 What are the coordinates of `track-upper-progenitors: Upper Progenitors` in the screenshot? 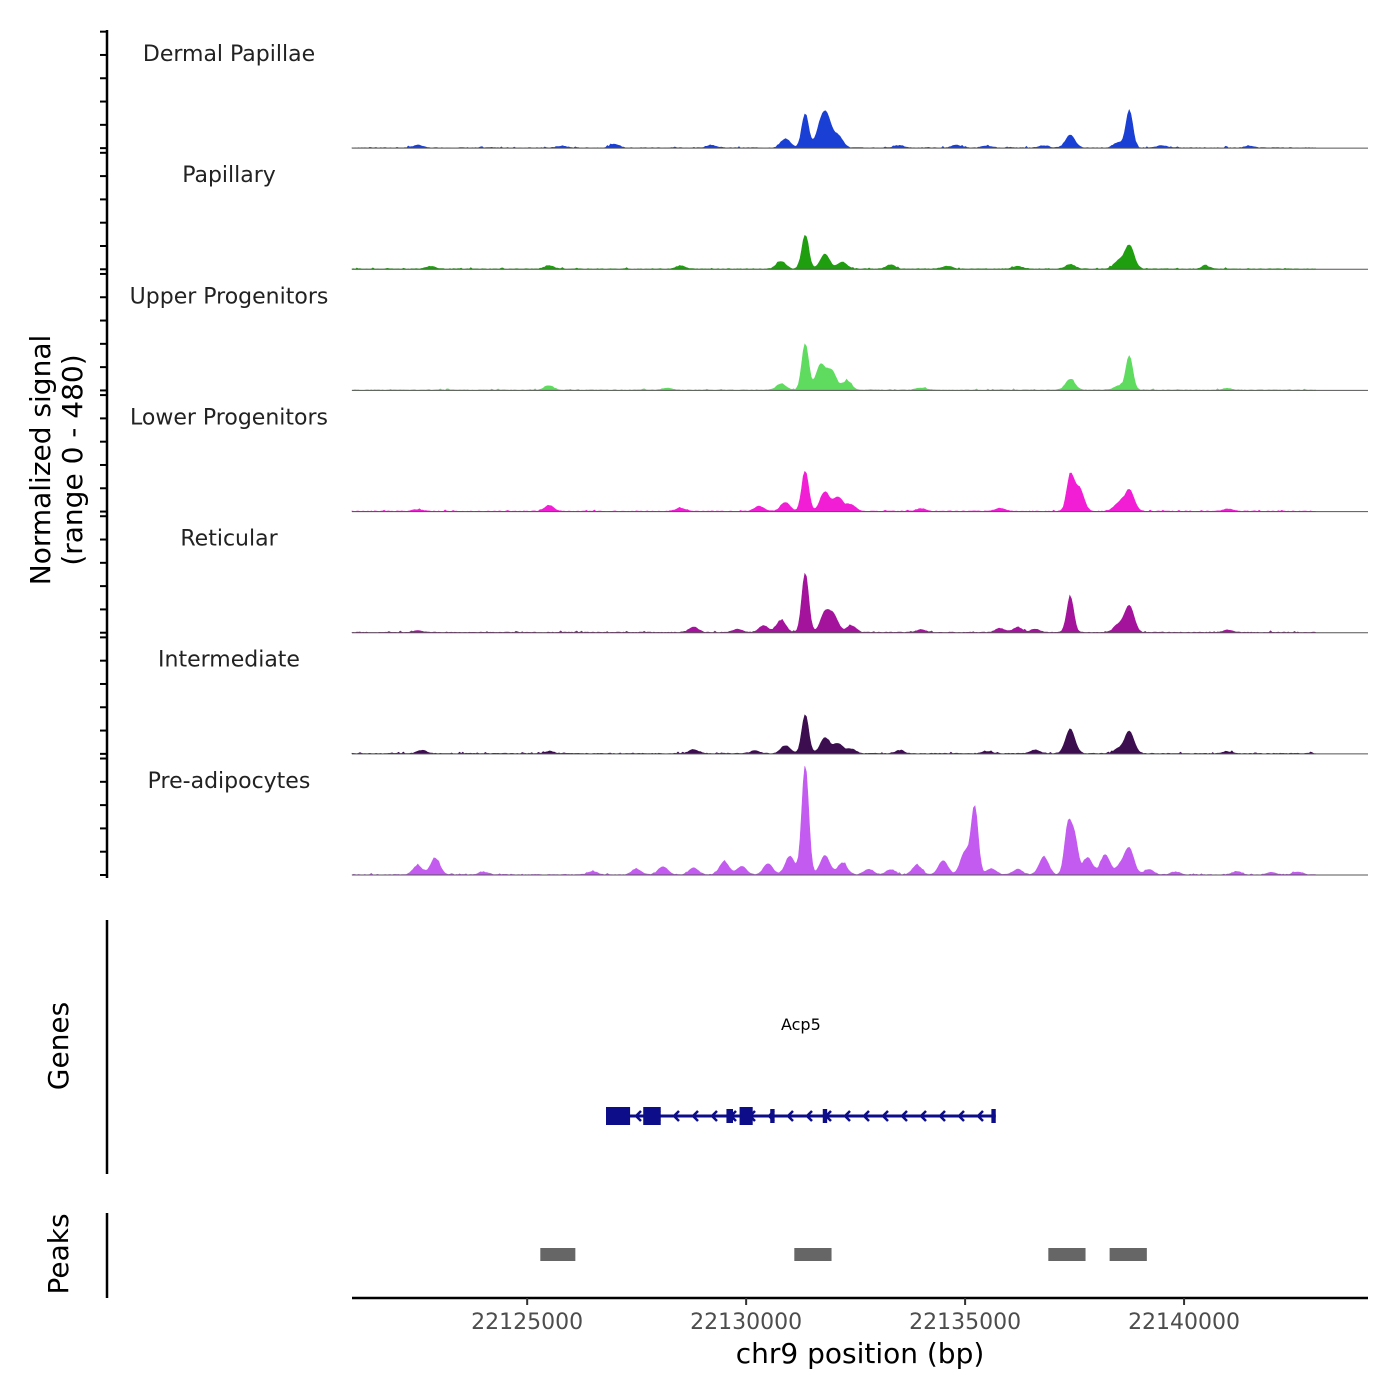 It's located at (749, 337).